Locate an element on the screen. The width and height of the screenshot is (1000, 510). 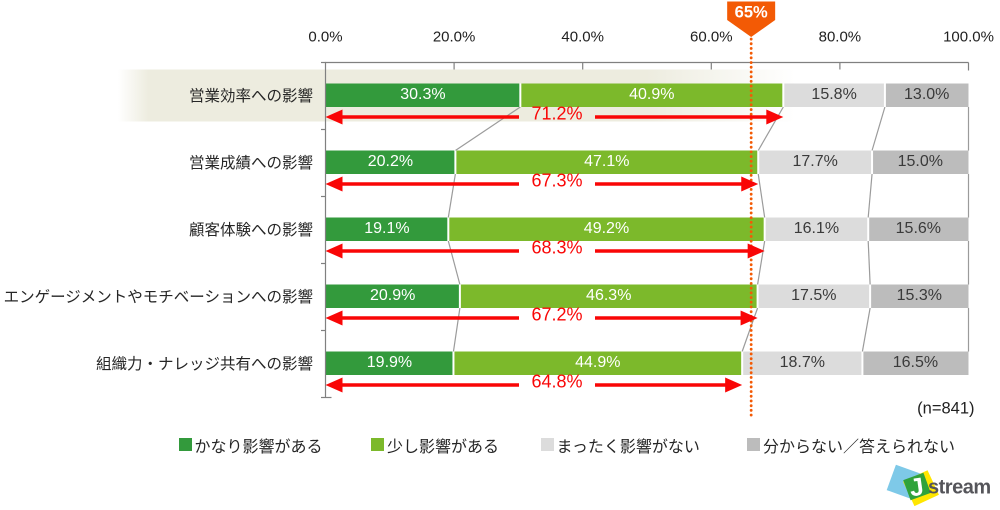
bar-value-label: 20.9% is located at coordinates (393, 296).